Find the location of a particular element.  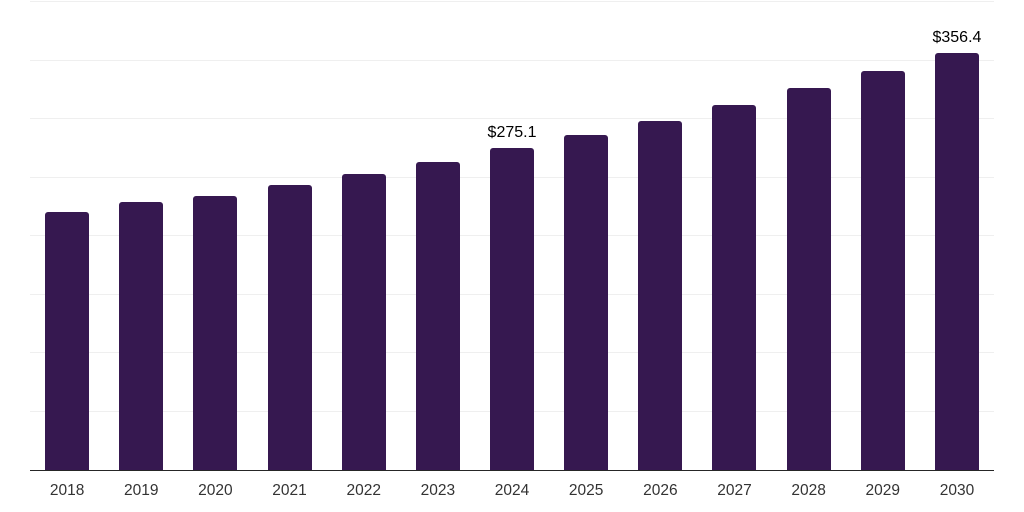

bar-2028 is located at coordinates (808, 279).